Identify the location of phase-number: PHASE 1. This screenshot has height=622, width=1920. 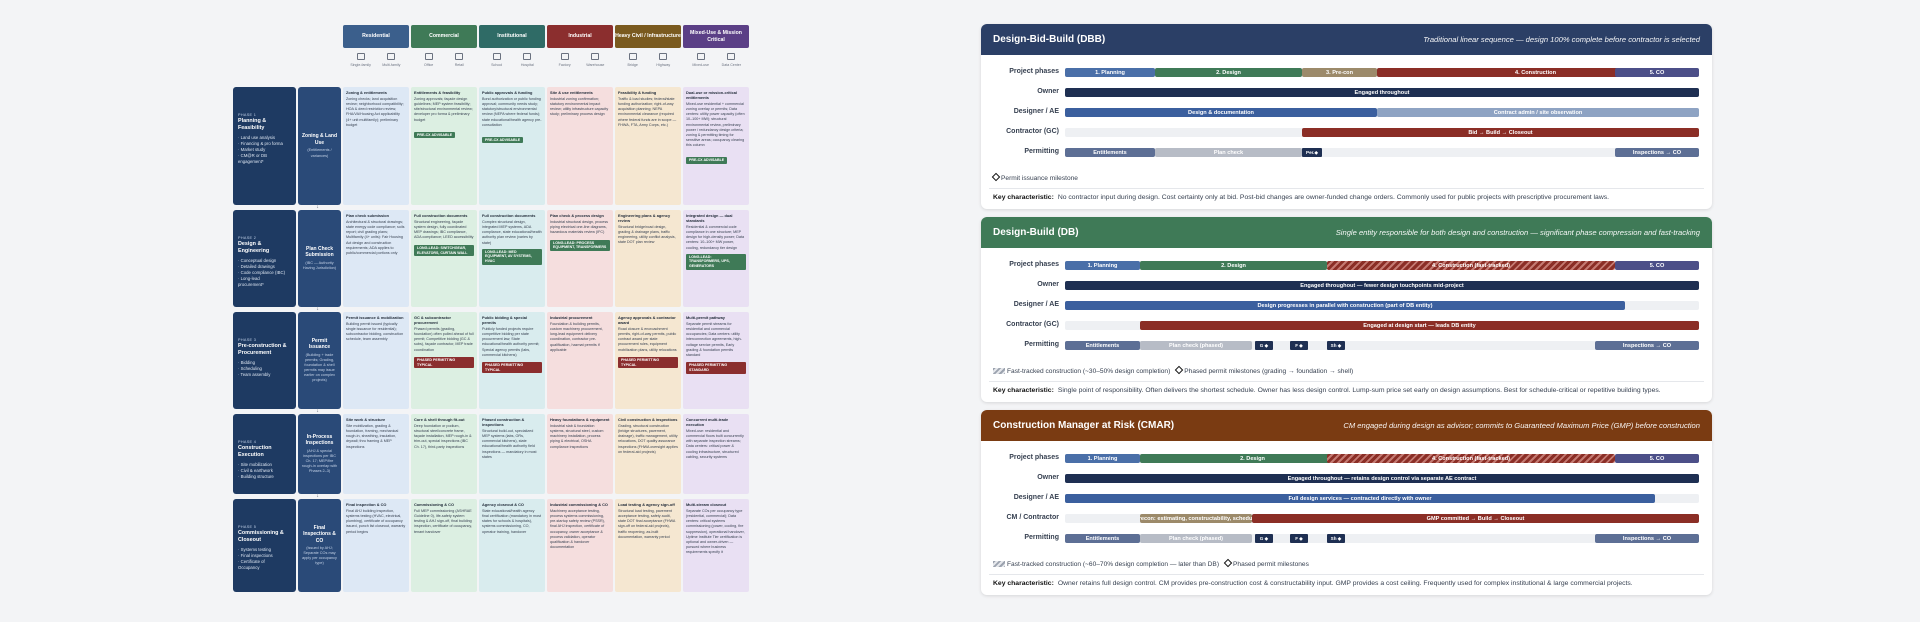
(247, 115).